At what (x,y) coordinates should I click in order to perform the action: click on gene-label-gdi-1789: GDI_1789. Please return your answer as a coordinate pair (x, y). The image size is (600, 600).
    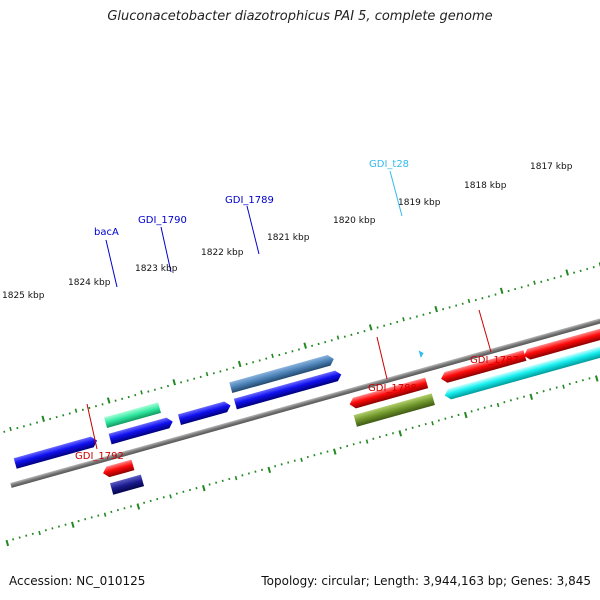
    Looking at the image, I should click on (249, 200).